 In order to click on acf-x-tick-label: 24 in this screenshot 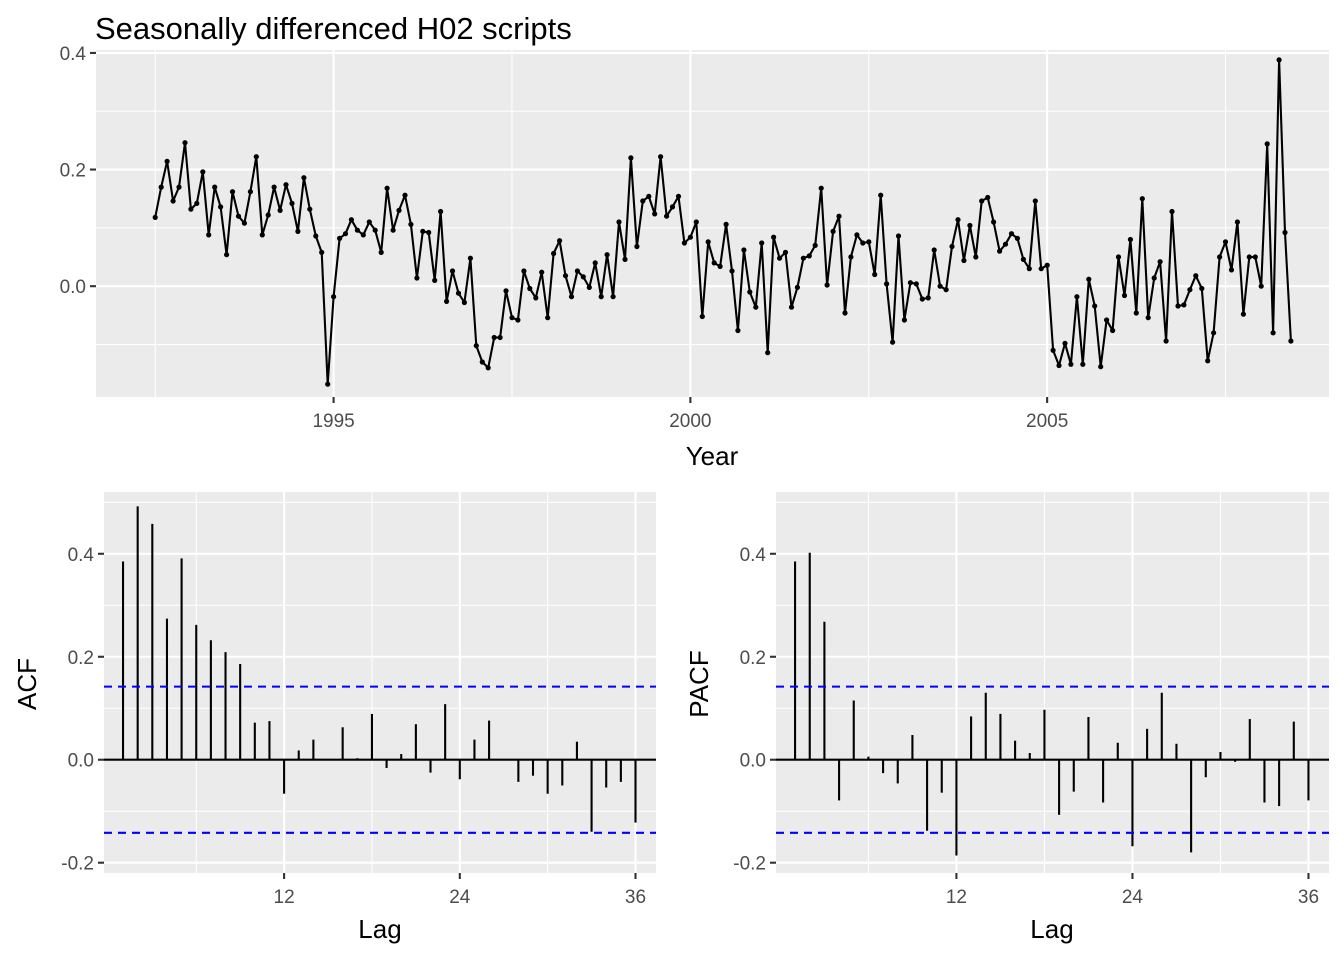, I will do `click(460, 897)`.